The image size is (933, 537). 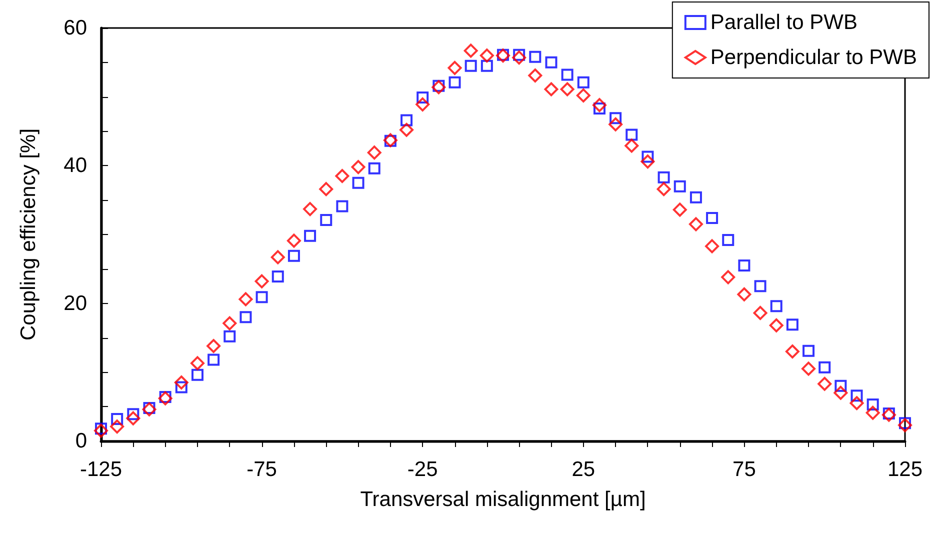 What do you see at coordinates (75, 166) in the screenshot?
I see `y-tick-label: 40` at bounding box center [75, 166].